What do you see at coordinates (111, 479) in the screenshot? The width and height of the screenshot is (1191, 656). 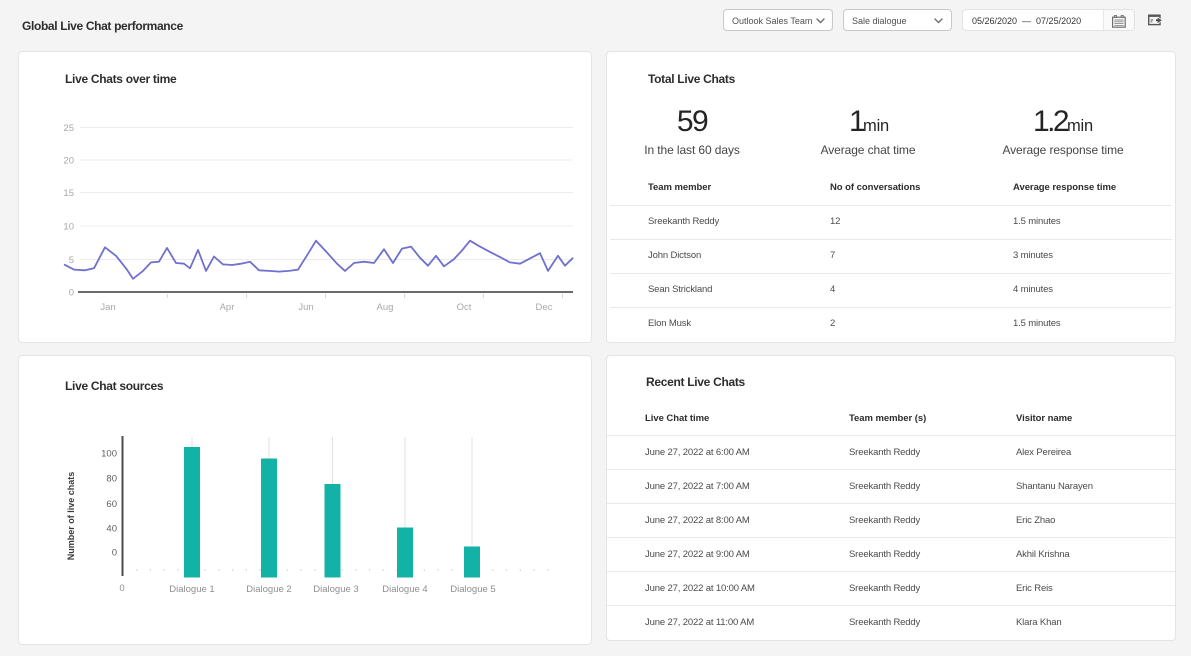 I see `svg-text: 80` at bounding box center [111, 479].